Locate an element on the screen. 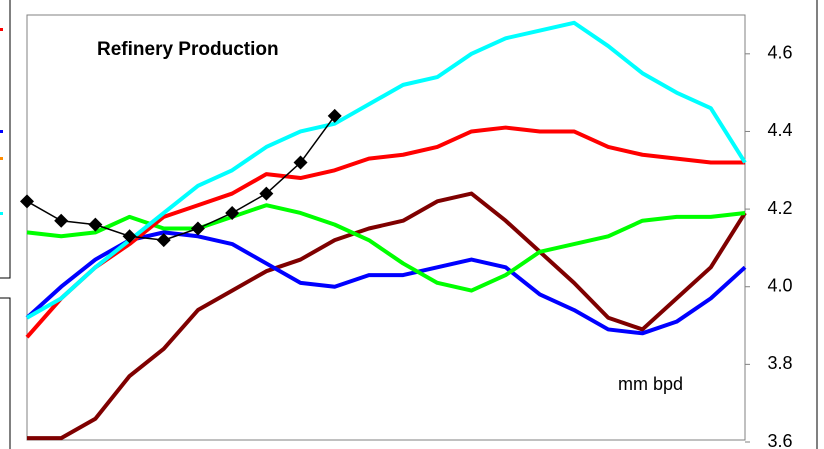 This screenshot has height=449, width=824. y-tick-label: 3.6 is located at coordinates (779, 440).